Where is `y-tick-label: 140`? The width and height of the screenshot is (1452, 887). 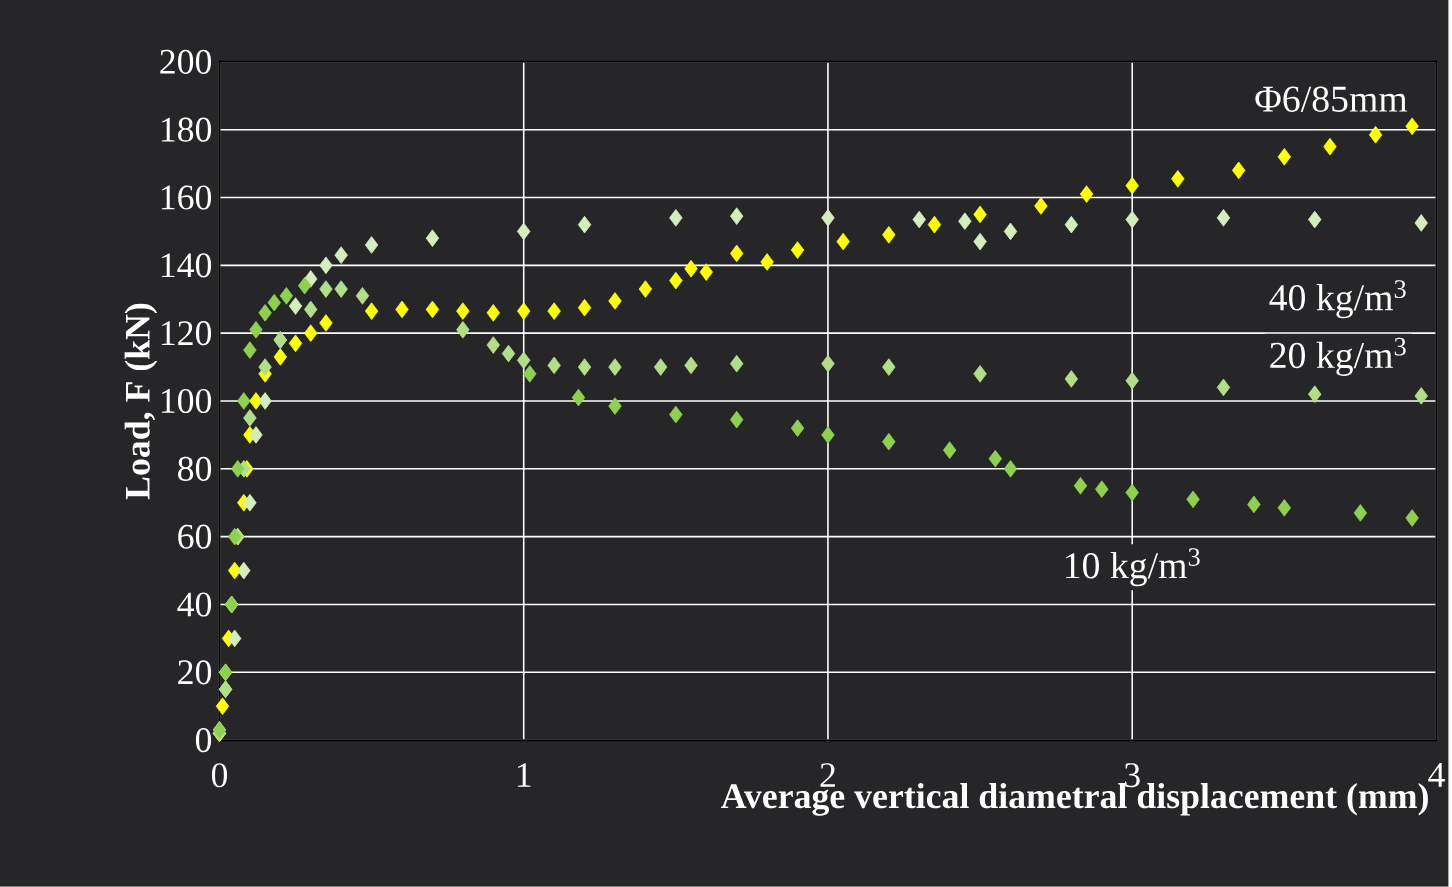
y-tick-label: 140 is located at coordinates (186, 265).